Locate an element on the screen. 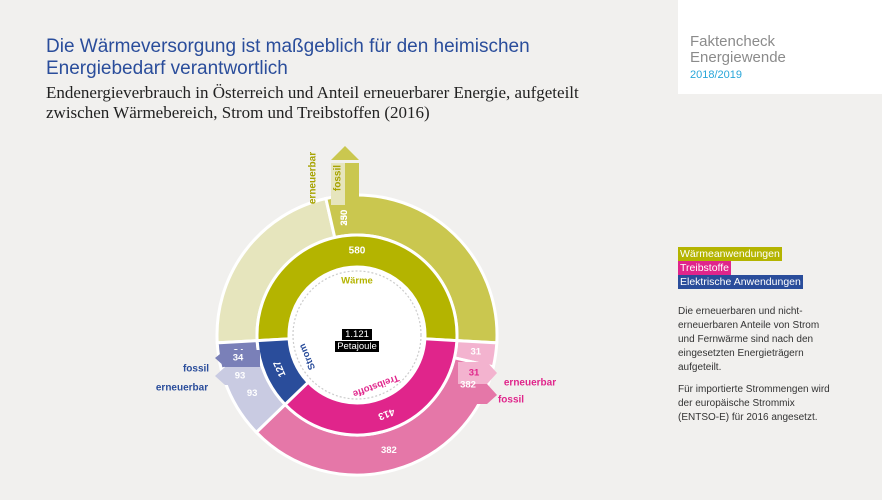  total-value: 1.121 is located at coordinates (357, 334).